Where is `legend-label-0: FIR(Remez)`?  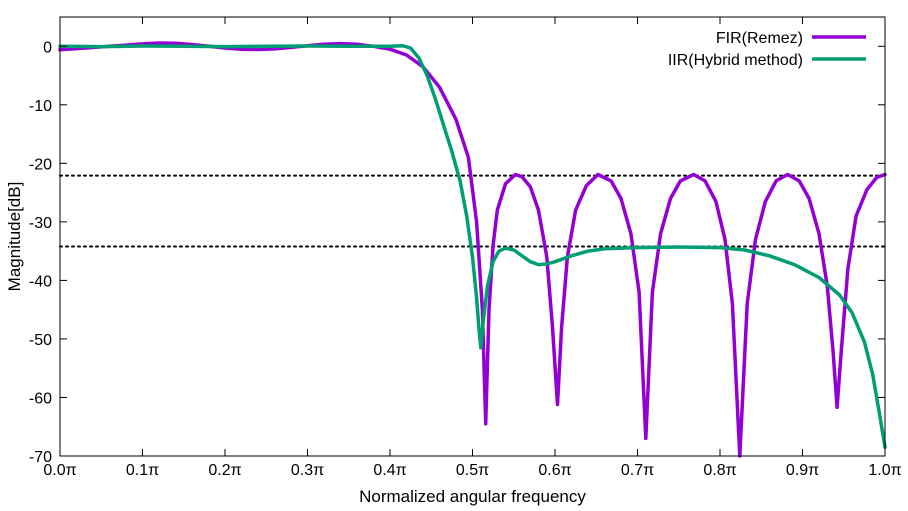 legend-label-0: FIR(Remez) is located at coordinates (759, 38).